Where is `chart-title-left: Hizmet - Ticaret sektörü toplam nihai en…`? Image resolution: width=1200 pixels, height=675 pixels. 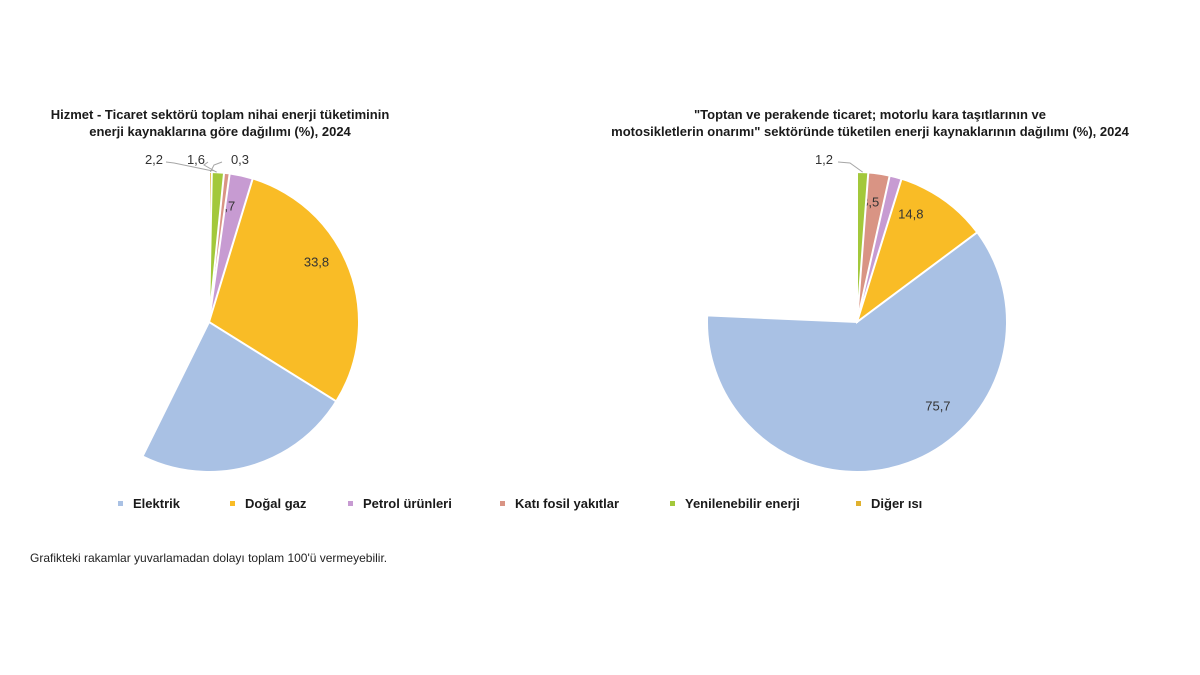
chart-title-left: Hizmet - Ticaret sektörü toplam nihai en… is located at coordinates (220, 123).